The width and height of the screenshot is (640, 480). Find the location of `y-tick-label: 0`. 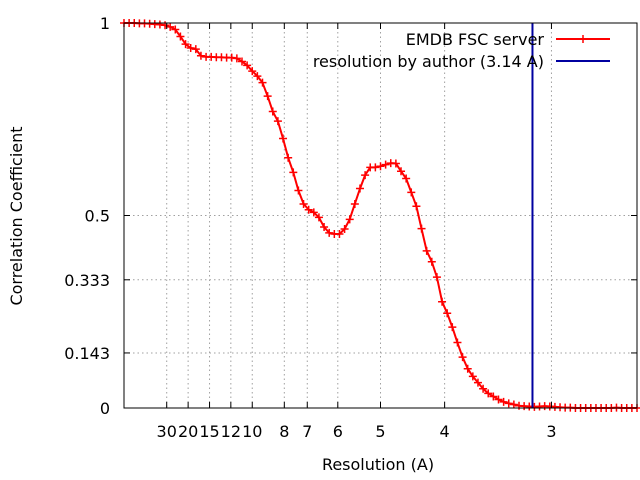

y-tick-label: 0 is located at coordinates (105, 408).